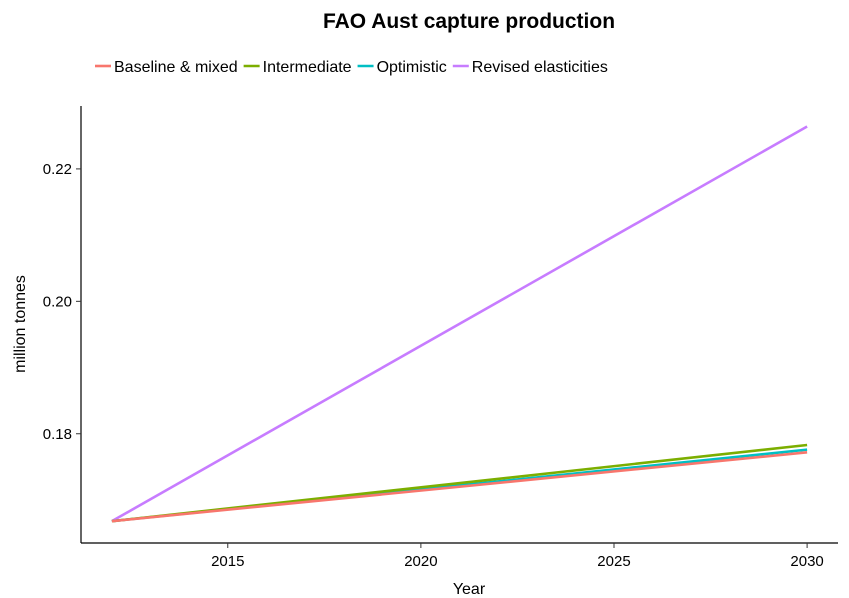 The height and width of the screenshot is (598, 849). What do you see at coordinates (517, 556) in the screenshot?
I see `x-ticks: 2015 2020 2025 2030` at bounding box center [517, 556].